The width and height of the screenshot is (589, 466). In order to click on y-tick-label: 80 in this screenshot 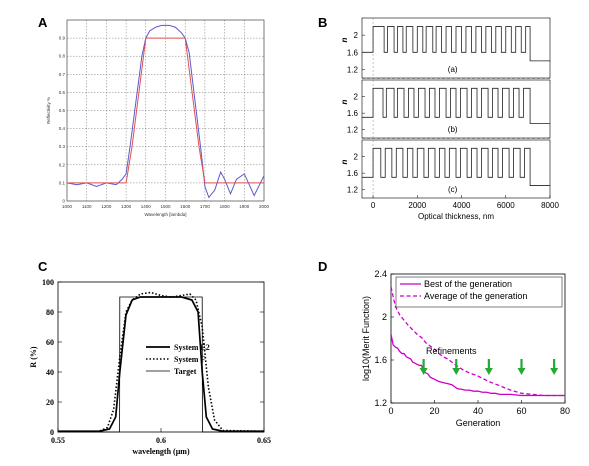, I will do `click(50, 312)`.